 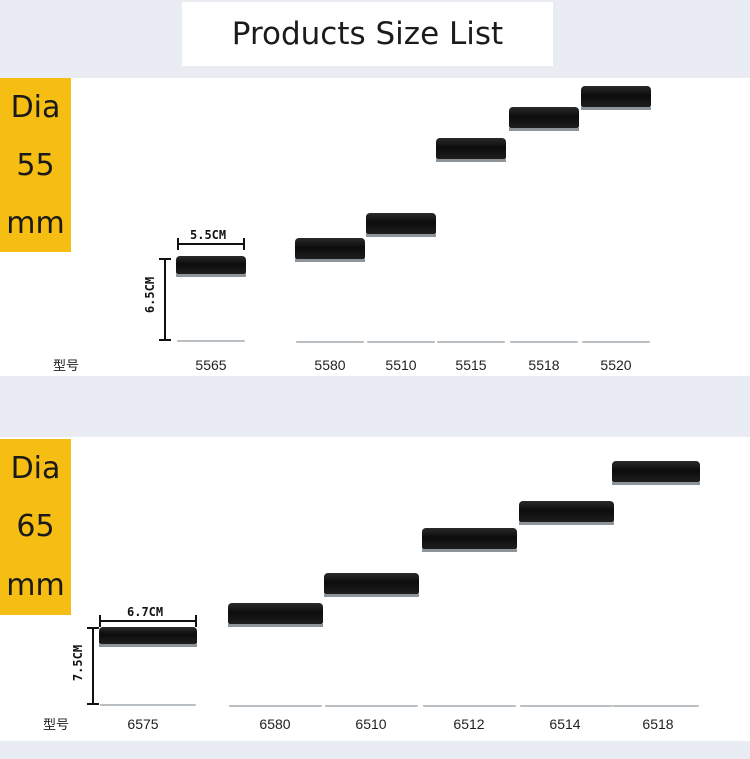 What do you see at coordinates (143, 724) in the screenshot?
I see `model-label: 6575` at bounding box center [143, 724].